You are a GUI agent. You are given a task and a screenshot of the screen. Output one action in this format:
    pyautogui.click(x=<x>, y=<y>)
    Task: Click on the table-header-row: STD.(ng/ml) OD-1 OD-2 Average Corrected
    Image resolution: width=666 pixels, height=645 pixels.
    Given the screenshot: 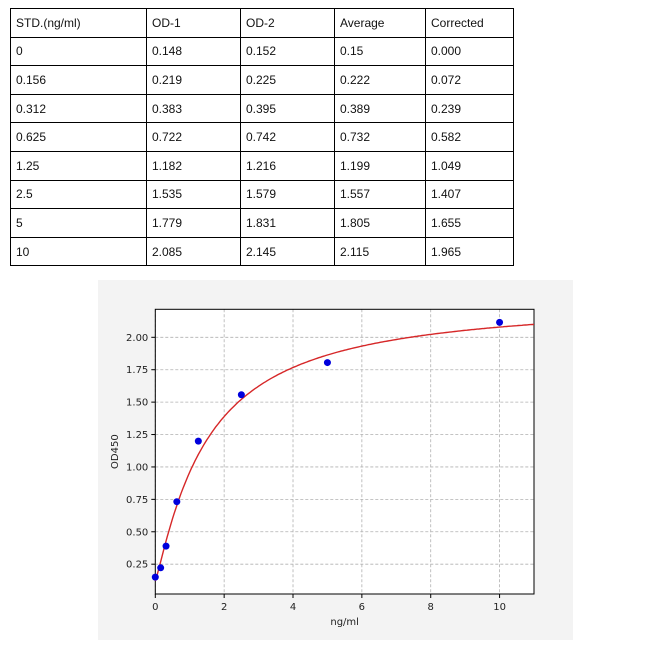 What is the action you would take?
    pyautogui.click(x=262, y=23)
    